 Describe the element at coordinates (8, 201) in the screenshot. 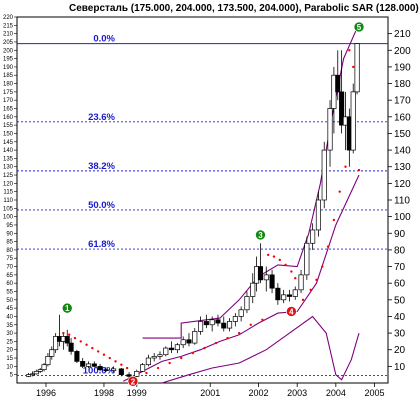

I see `y-tick-left-label: 110` at that location.